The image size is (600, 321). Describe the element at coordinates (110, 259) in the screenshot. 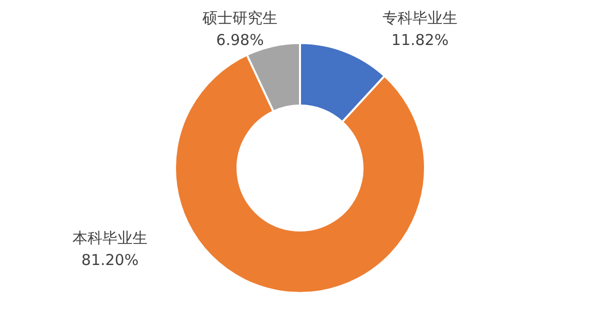

I see `data-label: 81.20%` at that location.